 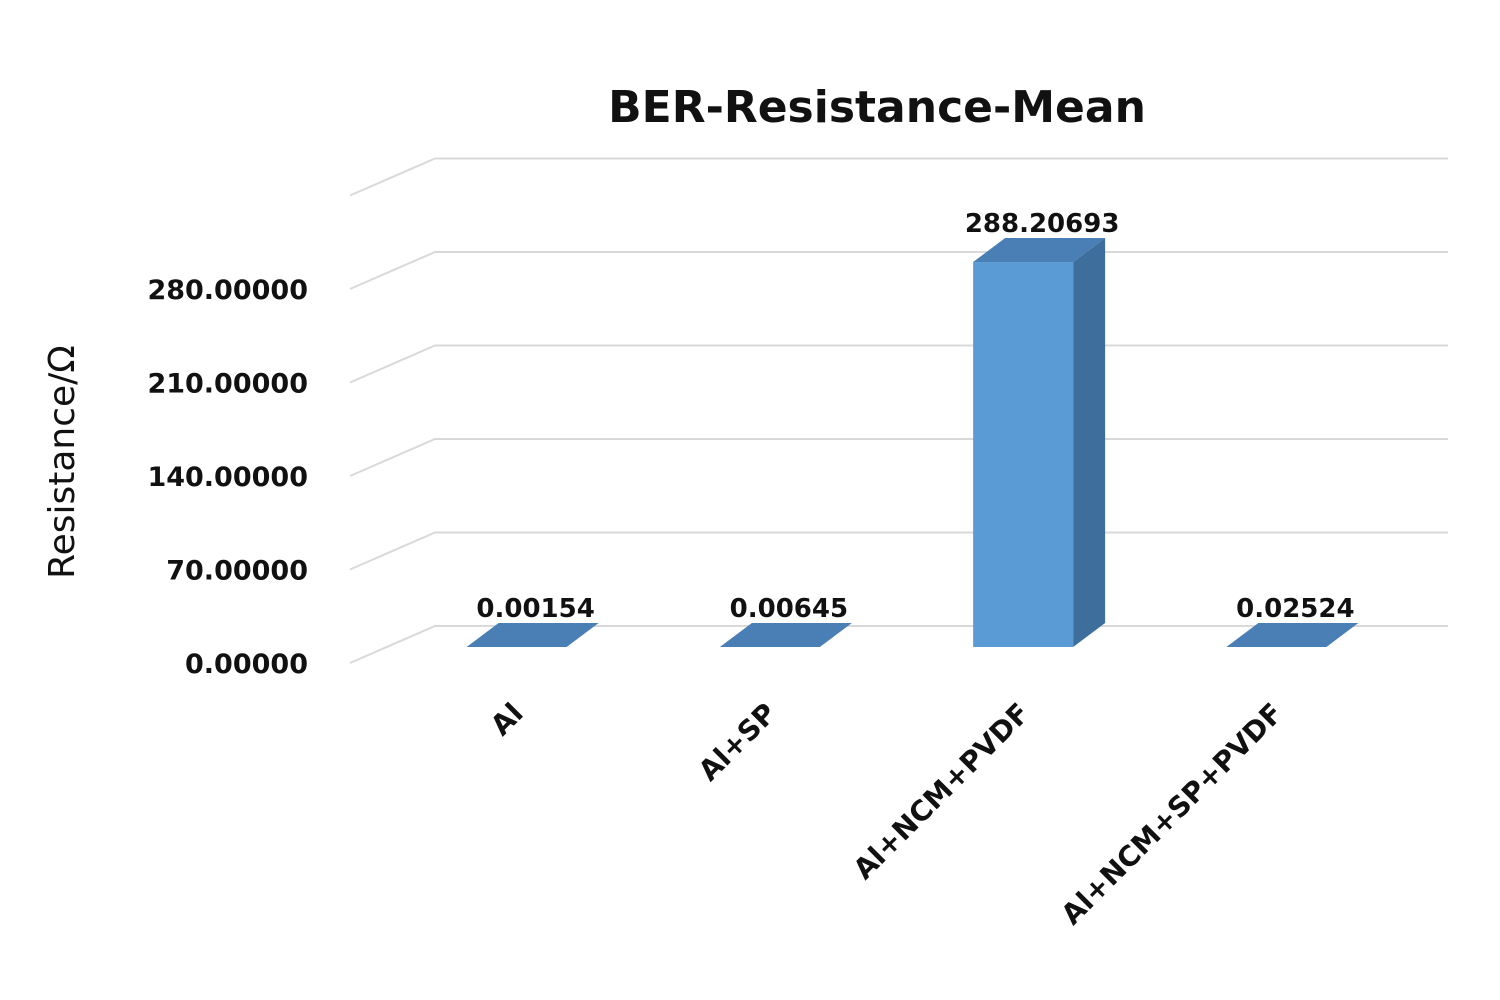 I want to click on data-label: 0.00154, so click(x=535, y=609).